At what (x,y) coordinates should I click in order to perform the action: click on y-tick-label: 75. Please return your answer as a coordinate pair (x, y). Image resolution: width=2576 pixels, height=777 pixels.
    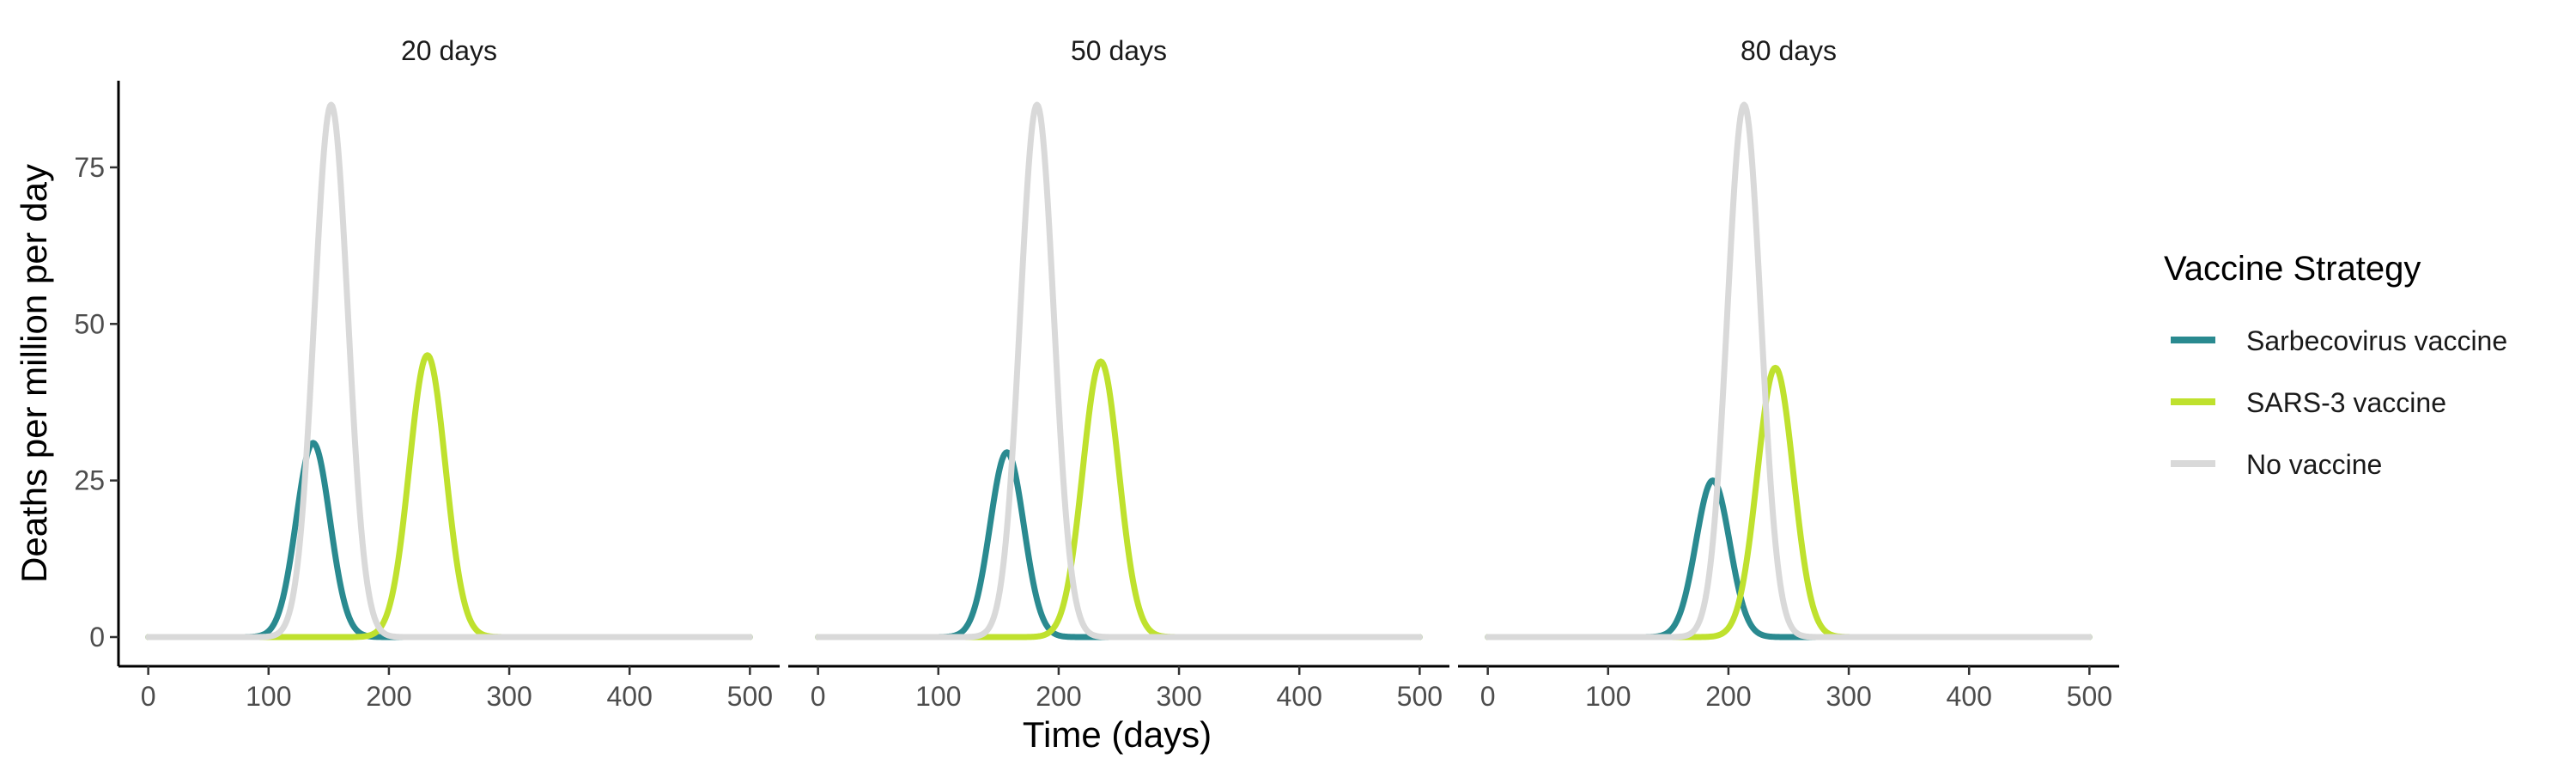
    Looking at the image, I should click on (90, 167).